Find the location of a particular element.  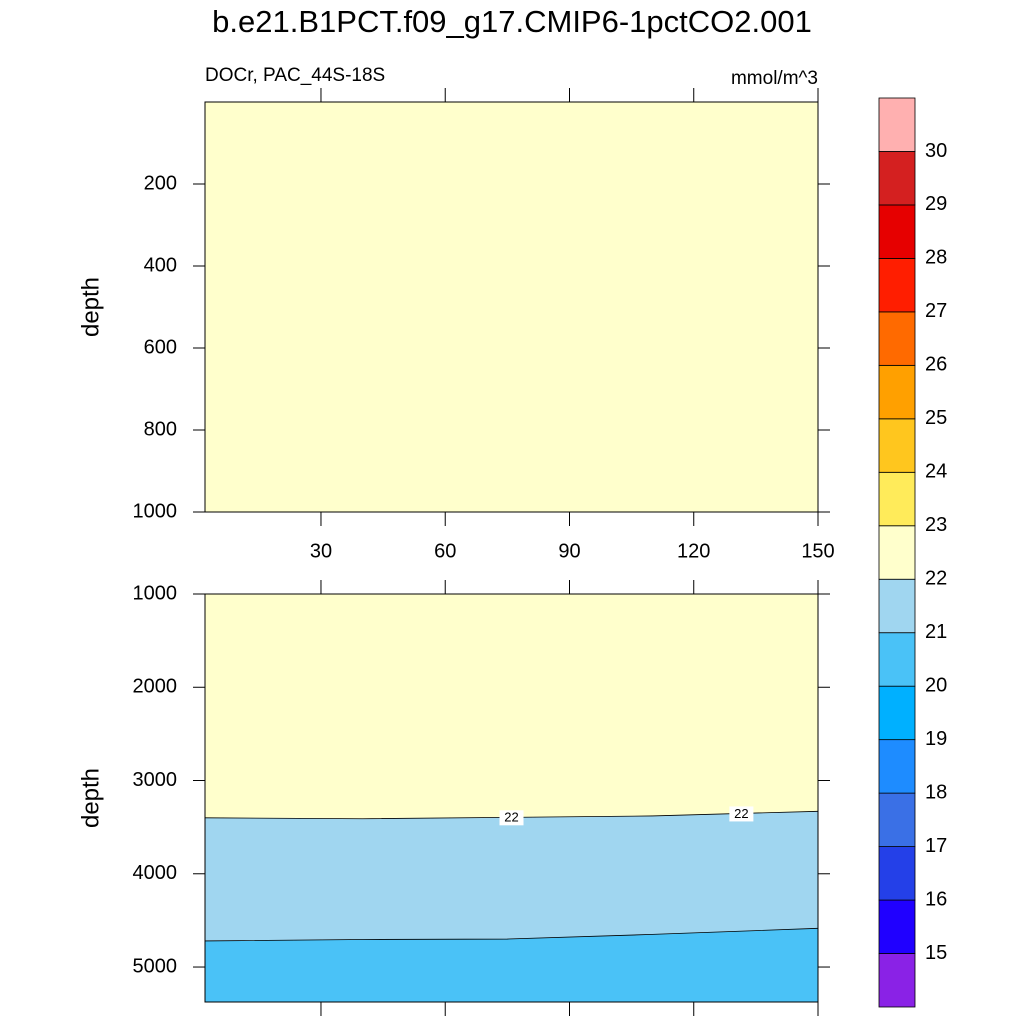

colorbar-label: 21 is located at coordinates (936, 632).